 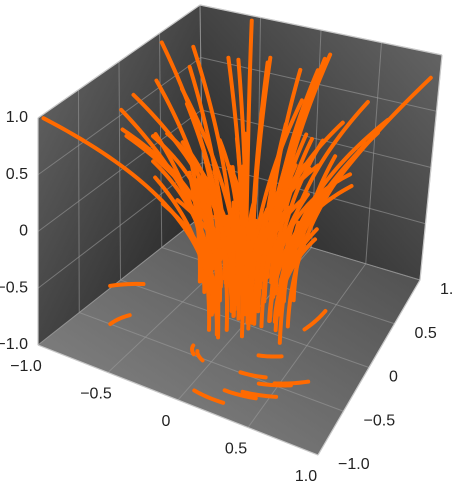 What do you see at coordinates (166, 421) in the screenshot?
I see `x-tick-label: 0` at bounding box center [166, 421].